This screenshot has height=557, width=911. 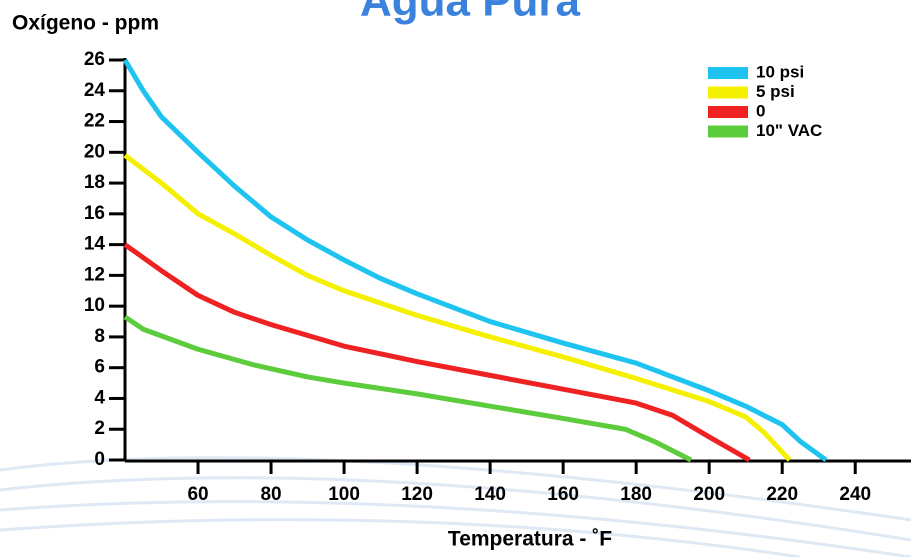 I want to click on legend-label: 0, so click(x=760, y=110).